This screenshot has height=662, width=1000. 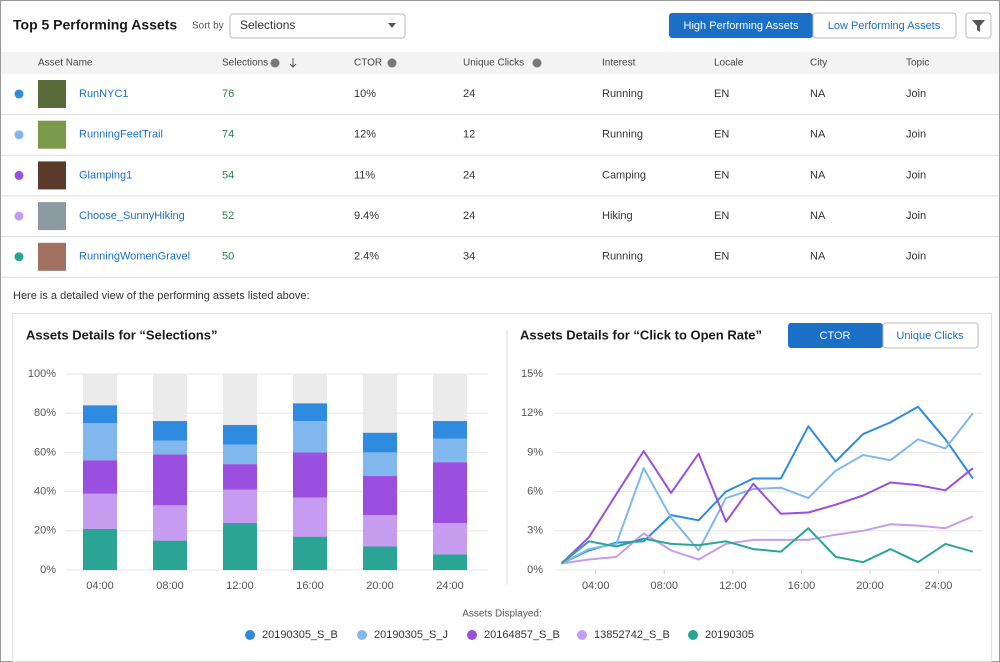 What do you see at coordinates (366, 257) in the screenshot?
I see `cell: 2.4%` at bounding box center [366, 257].